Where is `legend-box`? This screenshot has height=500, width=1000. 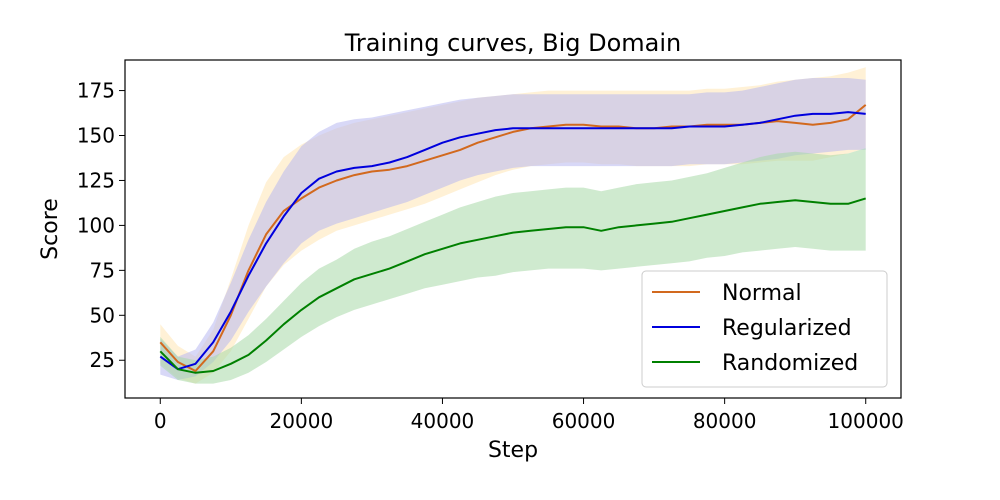 legend-box is located at coordinates (764, 329).